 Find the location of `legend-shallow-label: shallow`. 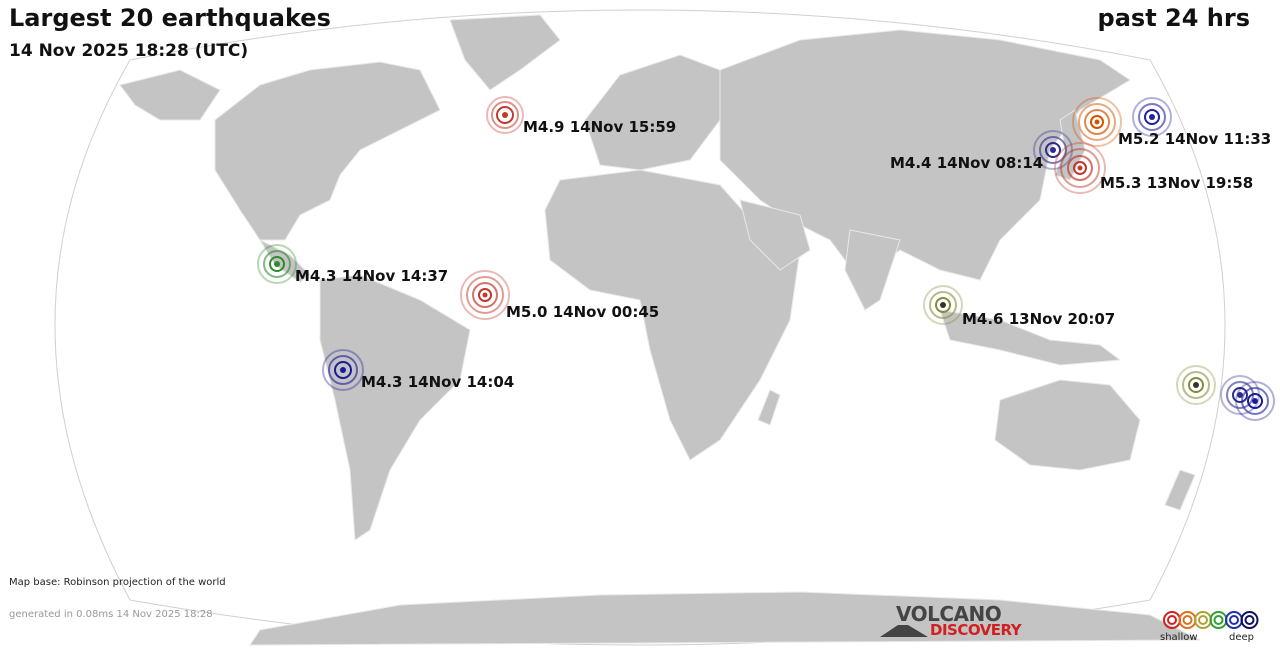

legend-shallow-label: shallow is located at coordinates (1179, 637).